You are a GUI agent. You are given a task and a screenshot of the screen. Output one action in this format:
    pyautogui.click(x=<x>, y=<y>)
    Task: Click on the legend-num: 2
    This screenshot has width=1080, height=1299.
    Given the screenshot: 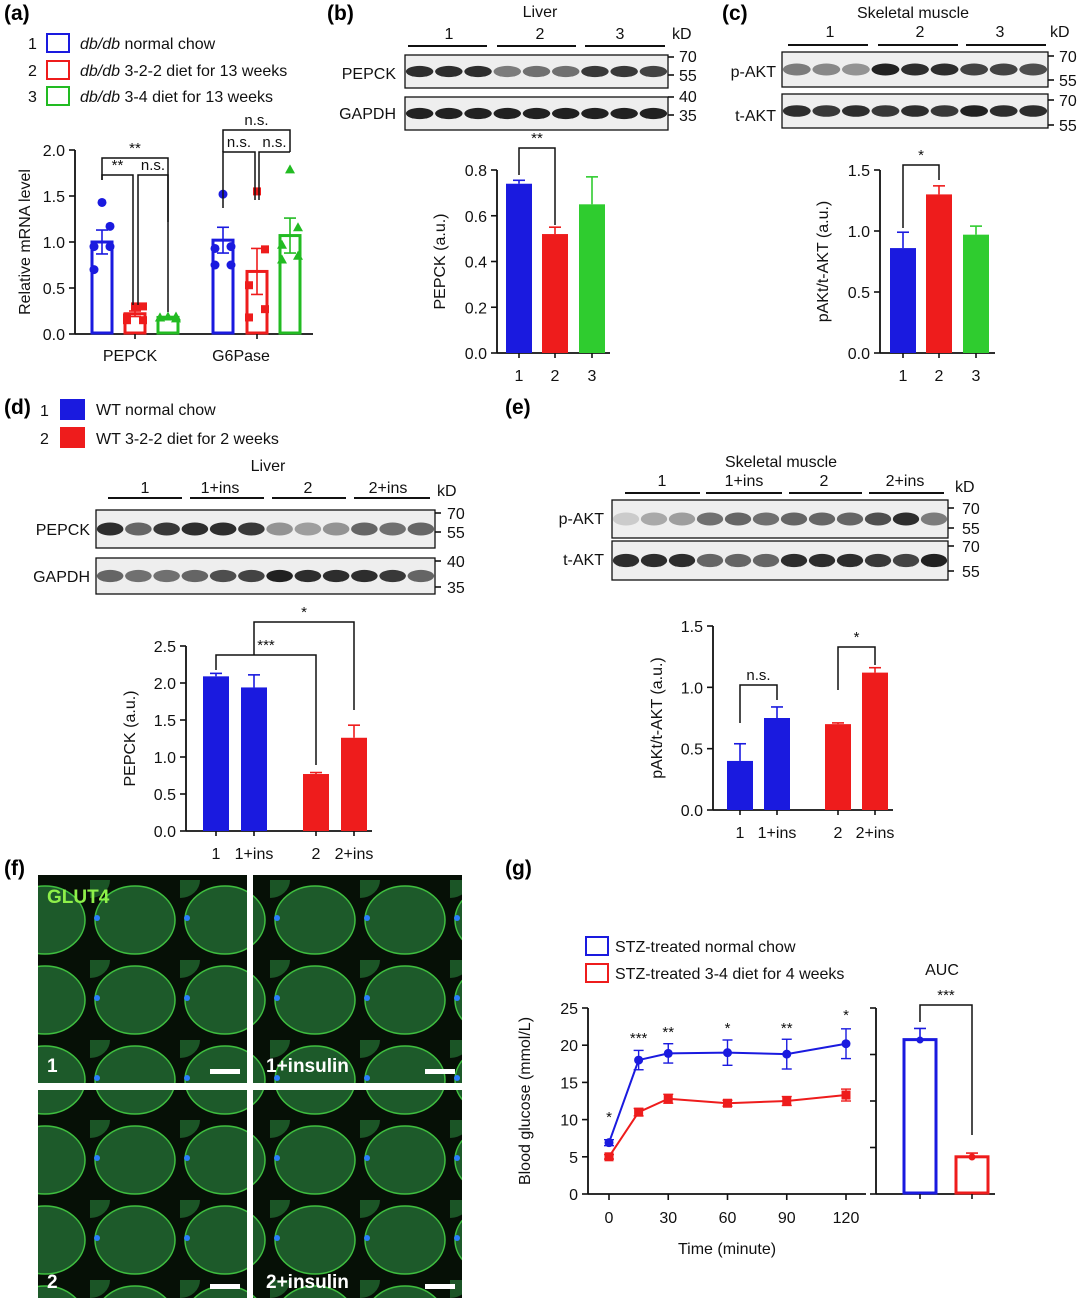 What is the action you would take?
    pyautogui.click(x=44, y=439)
    